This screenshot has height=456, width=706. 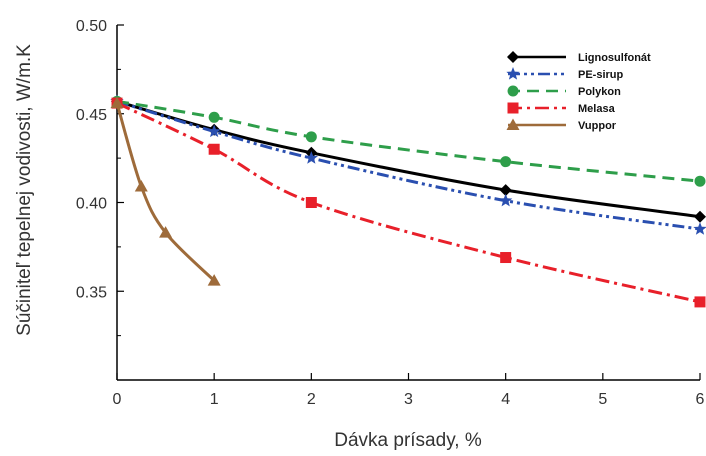 I want to click on x-tick-label: 5, so click(x=602, y=399).